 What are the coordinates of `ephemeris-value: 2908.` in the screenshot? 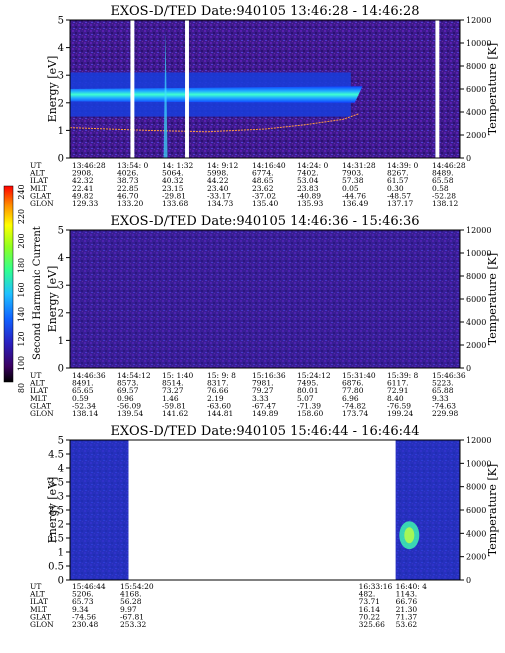 It's located at (82, 173).